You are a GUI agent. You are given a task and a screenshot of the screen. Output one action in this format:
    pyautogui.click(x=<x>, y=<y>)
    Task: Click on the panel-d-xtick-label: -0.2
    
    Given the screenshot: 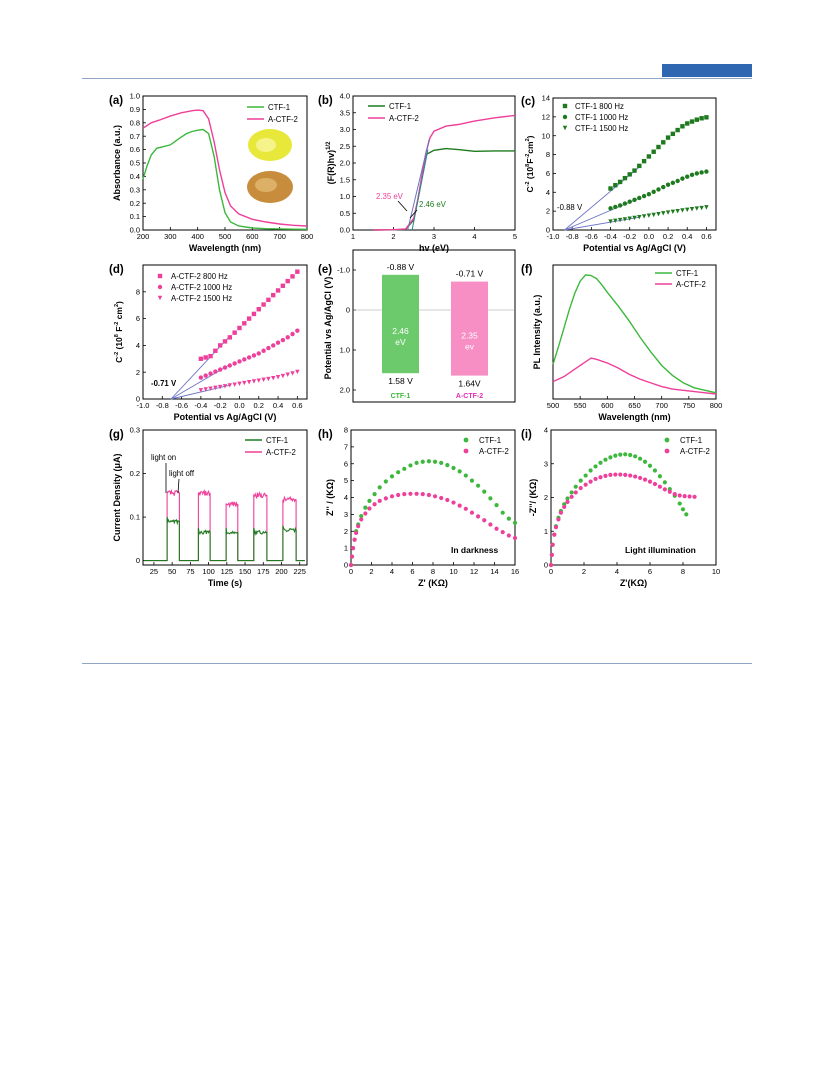 What is the action you would take?
    pyautogui.click(x=220, y=405)
    